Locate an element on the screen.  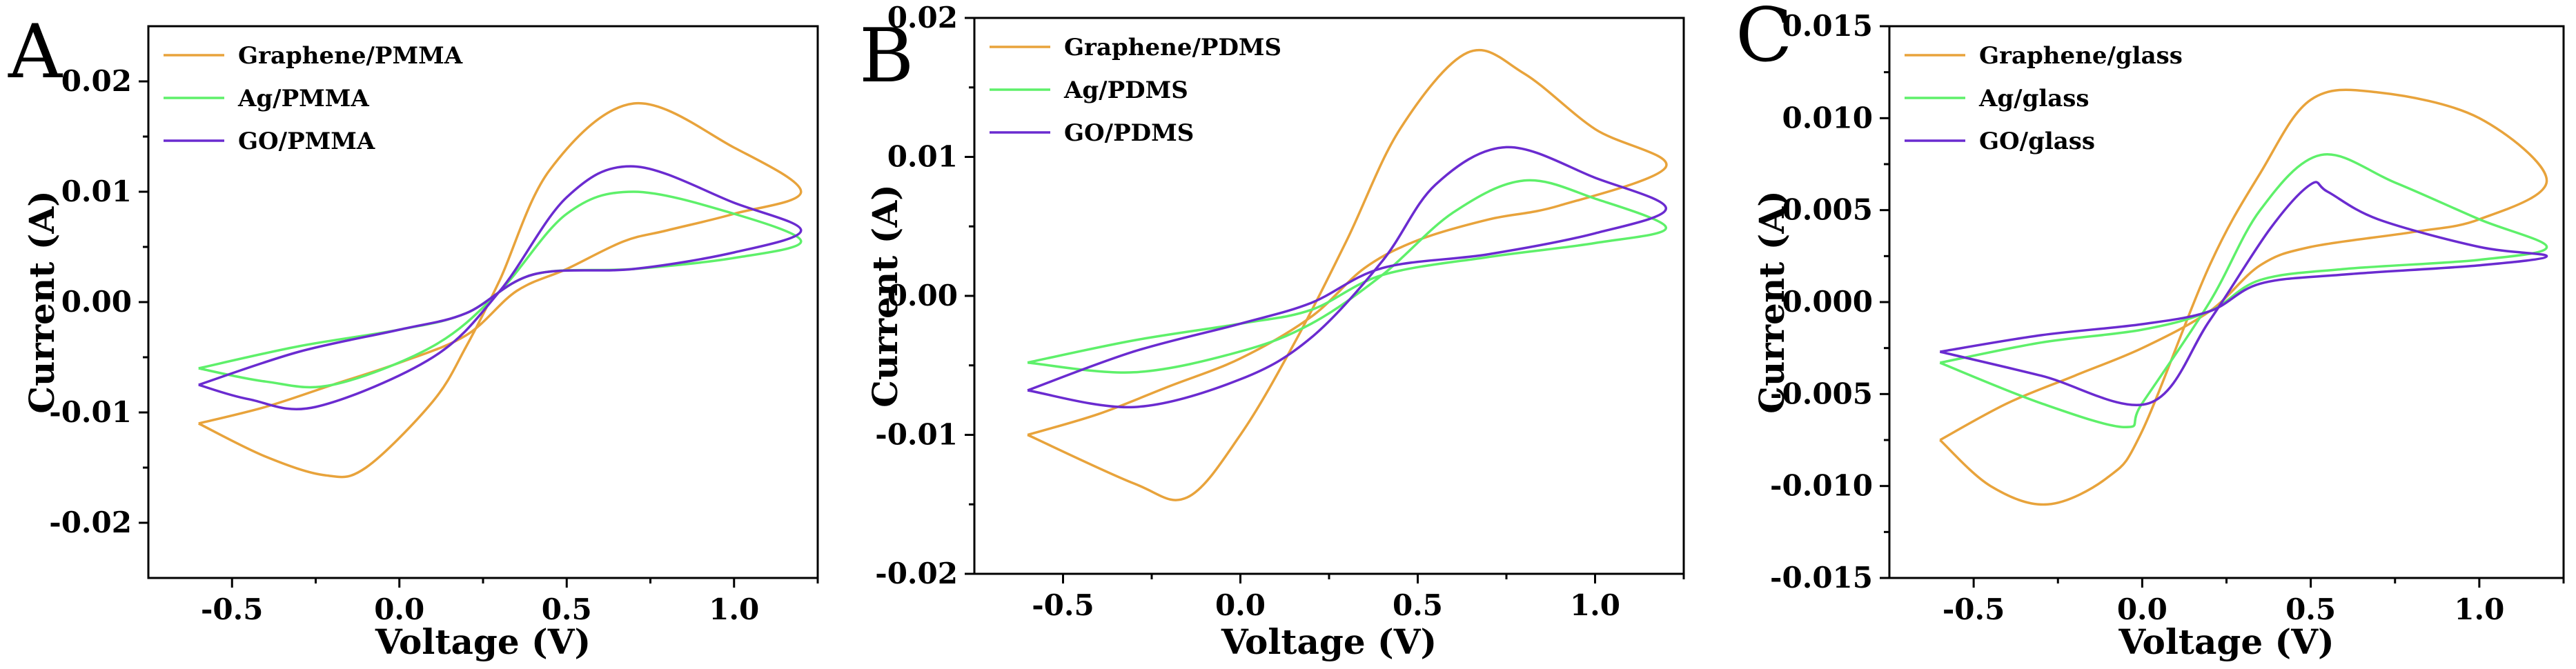
y-tick-label: -0.010 is located at coordinates (1821, 486).